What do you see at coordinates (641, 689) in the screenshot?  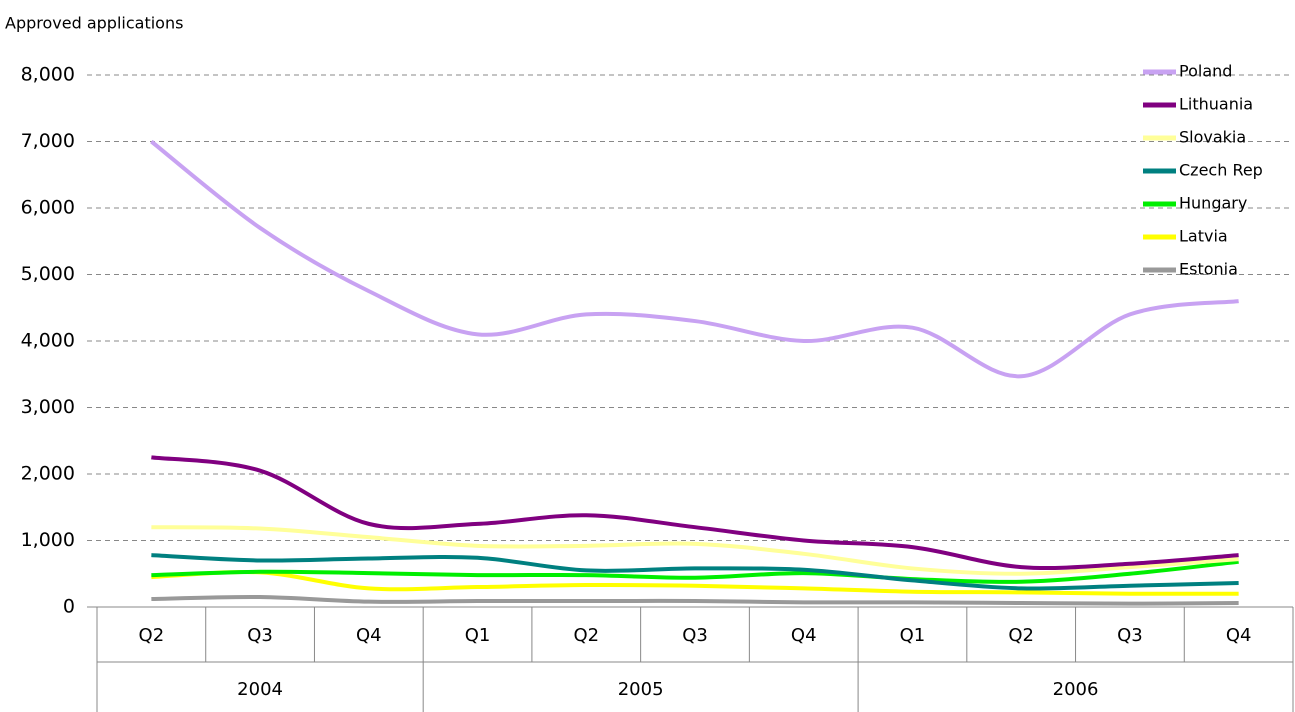 I see `x-group-label: 2005` at bounding box center [641, 689].